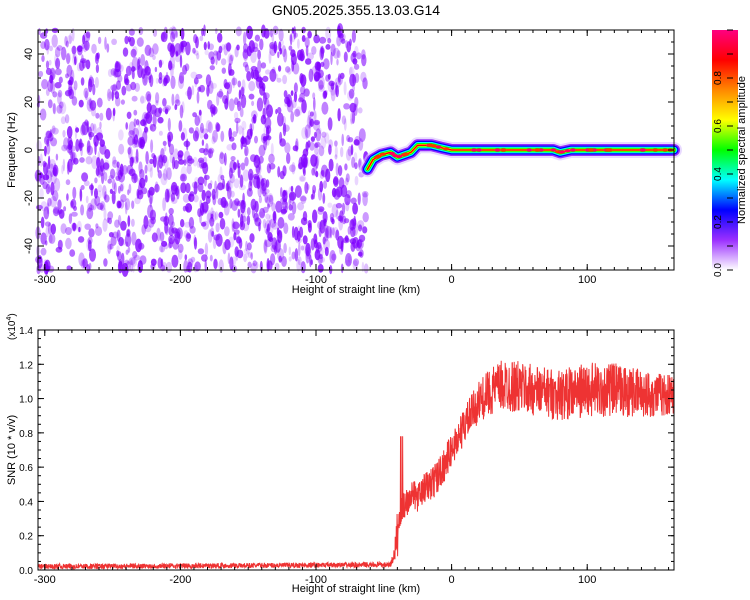 The height and width of the screenshot is (600, 750). I want to click on y-tick-label: 0.6, so click(26, 468).